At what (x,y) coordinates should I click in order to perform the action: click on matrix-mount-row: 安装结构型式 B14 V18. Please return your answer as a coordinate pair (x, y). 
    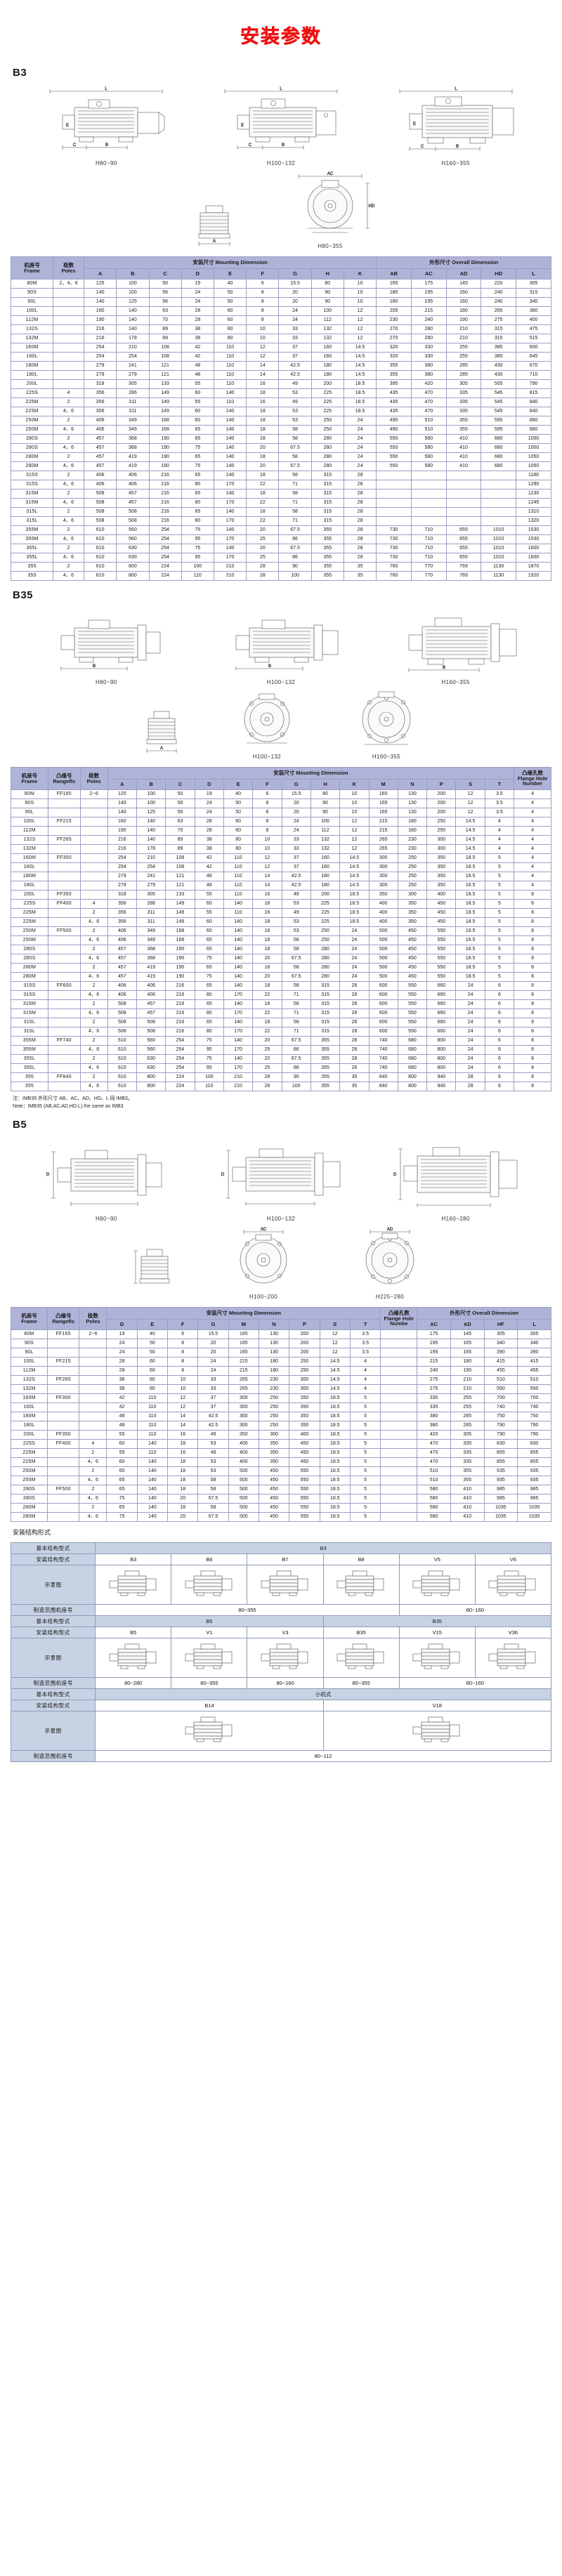
    Looking at the image, I should click on (281, 1705).